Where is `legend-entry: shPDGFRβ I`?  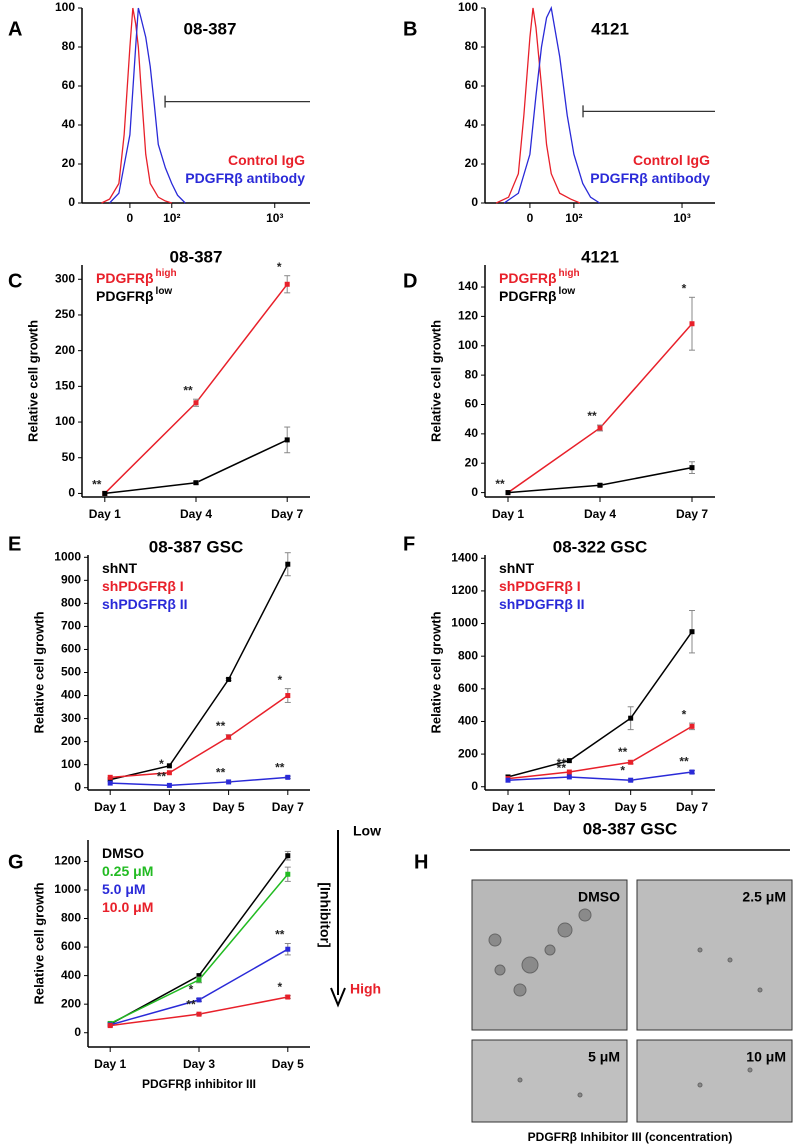 legend-entry: shPDGFRβ I is located at coordinates (143, 586).